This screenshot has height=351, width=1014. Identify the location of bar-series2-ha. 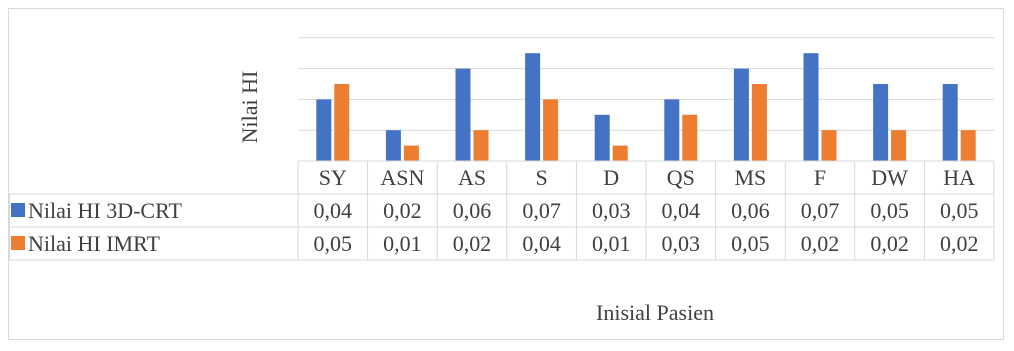
(968, 145).